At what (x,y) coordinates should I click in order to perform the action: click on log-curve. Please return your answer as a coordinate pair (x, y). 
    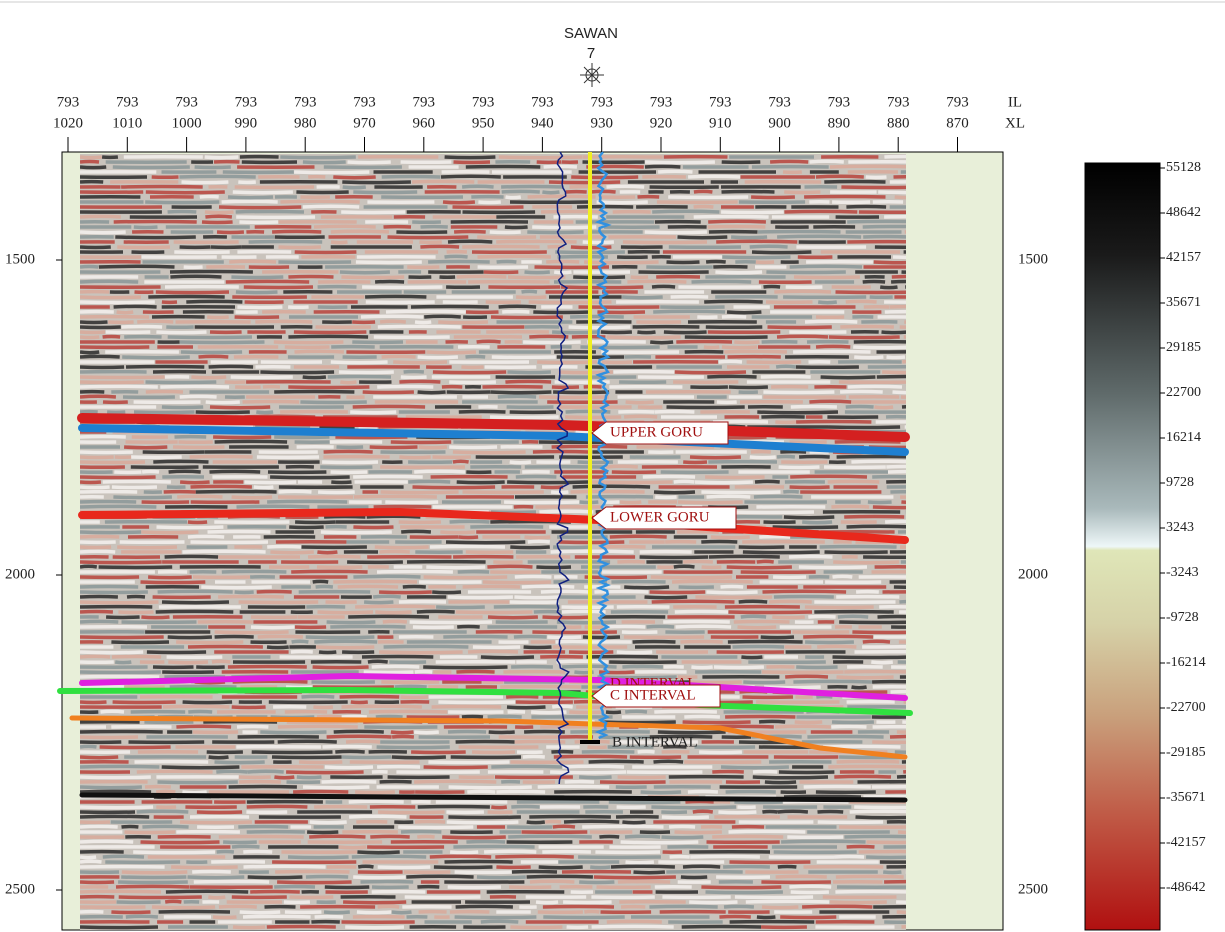
    Looking at the image, I should click on (603, 445).